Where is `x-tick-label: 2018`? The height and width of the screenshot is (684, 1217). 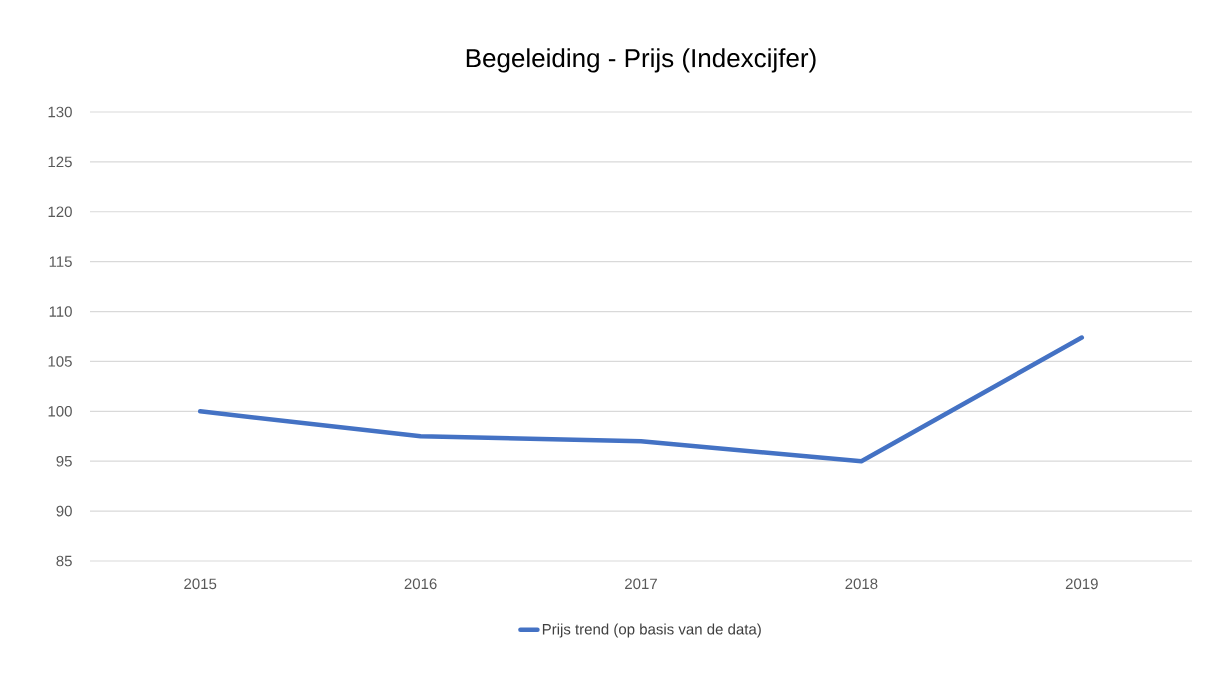
x-tick-label: 2018 is located at coordinates (861, 584).